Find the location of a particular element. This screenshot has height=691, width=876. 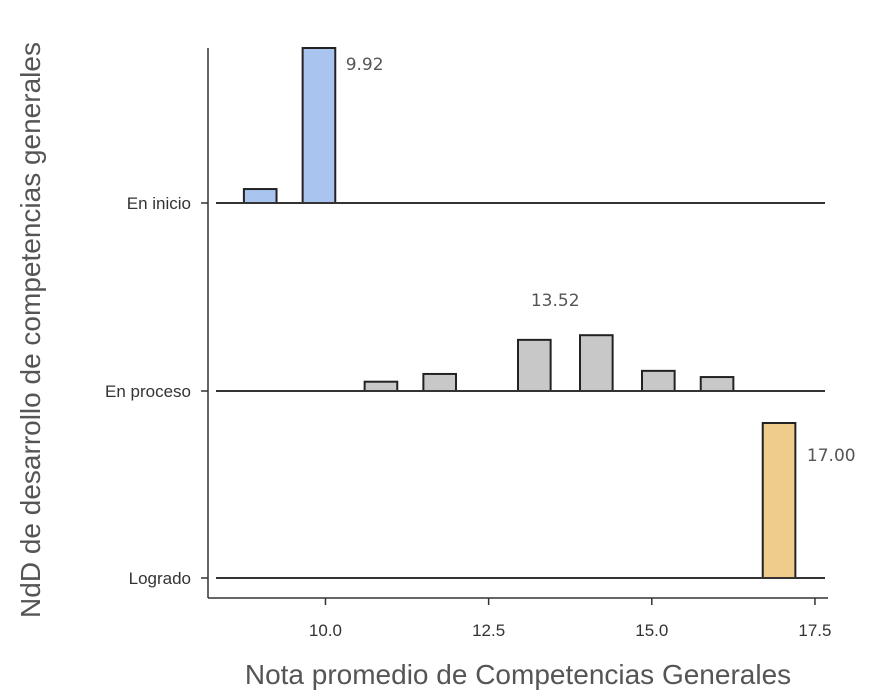

y-ticks-layer: En inicio En proceso Logrado is located at coordinates (156, 391).